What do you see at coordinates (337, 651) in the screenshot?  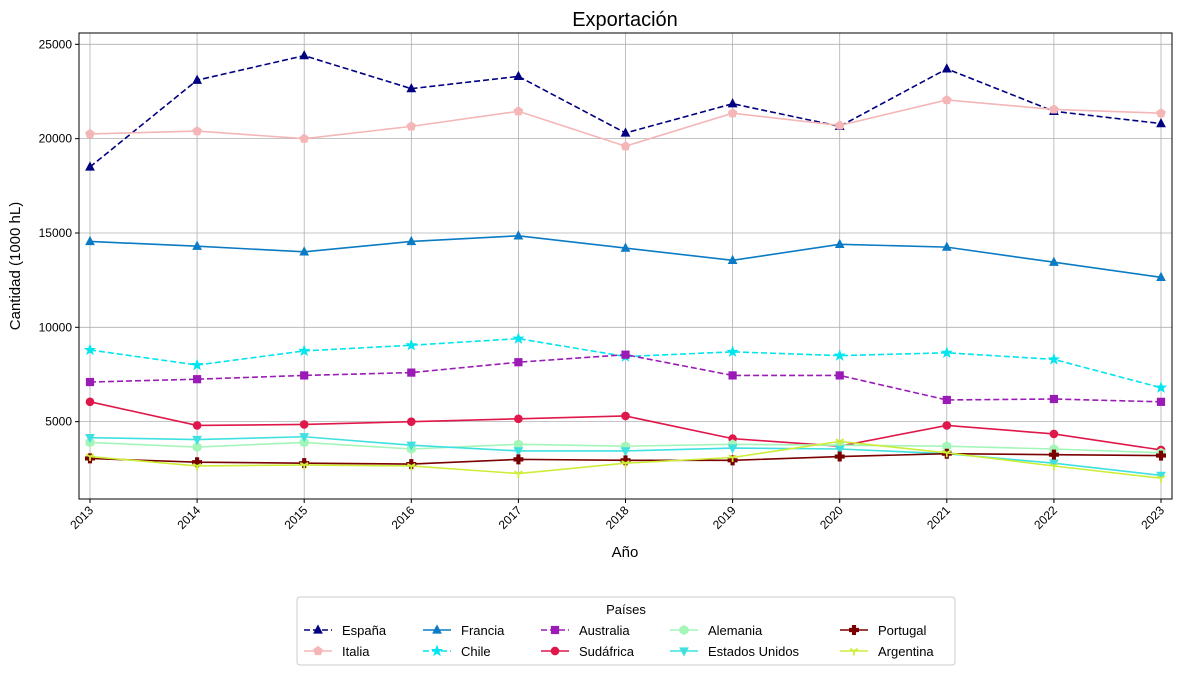 I see `legend-item-italia: Italia` at bounding box center [337, 651].